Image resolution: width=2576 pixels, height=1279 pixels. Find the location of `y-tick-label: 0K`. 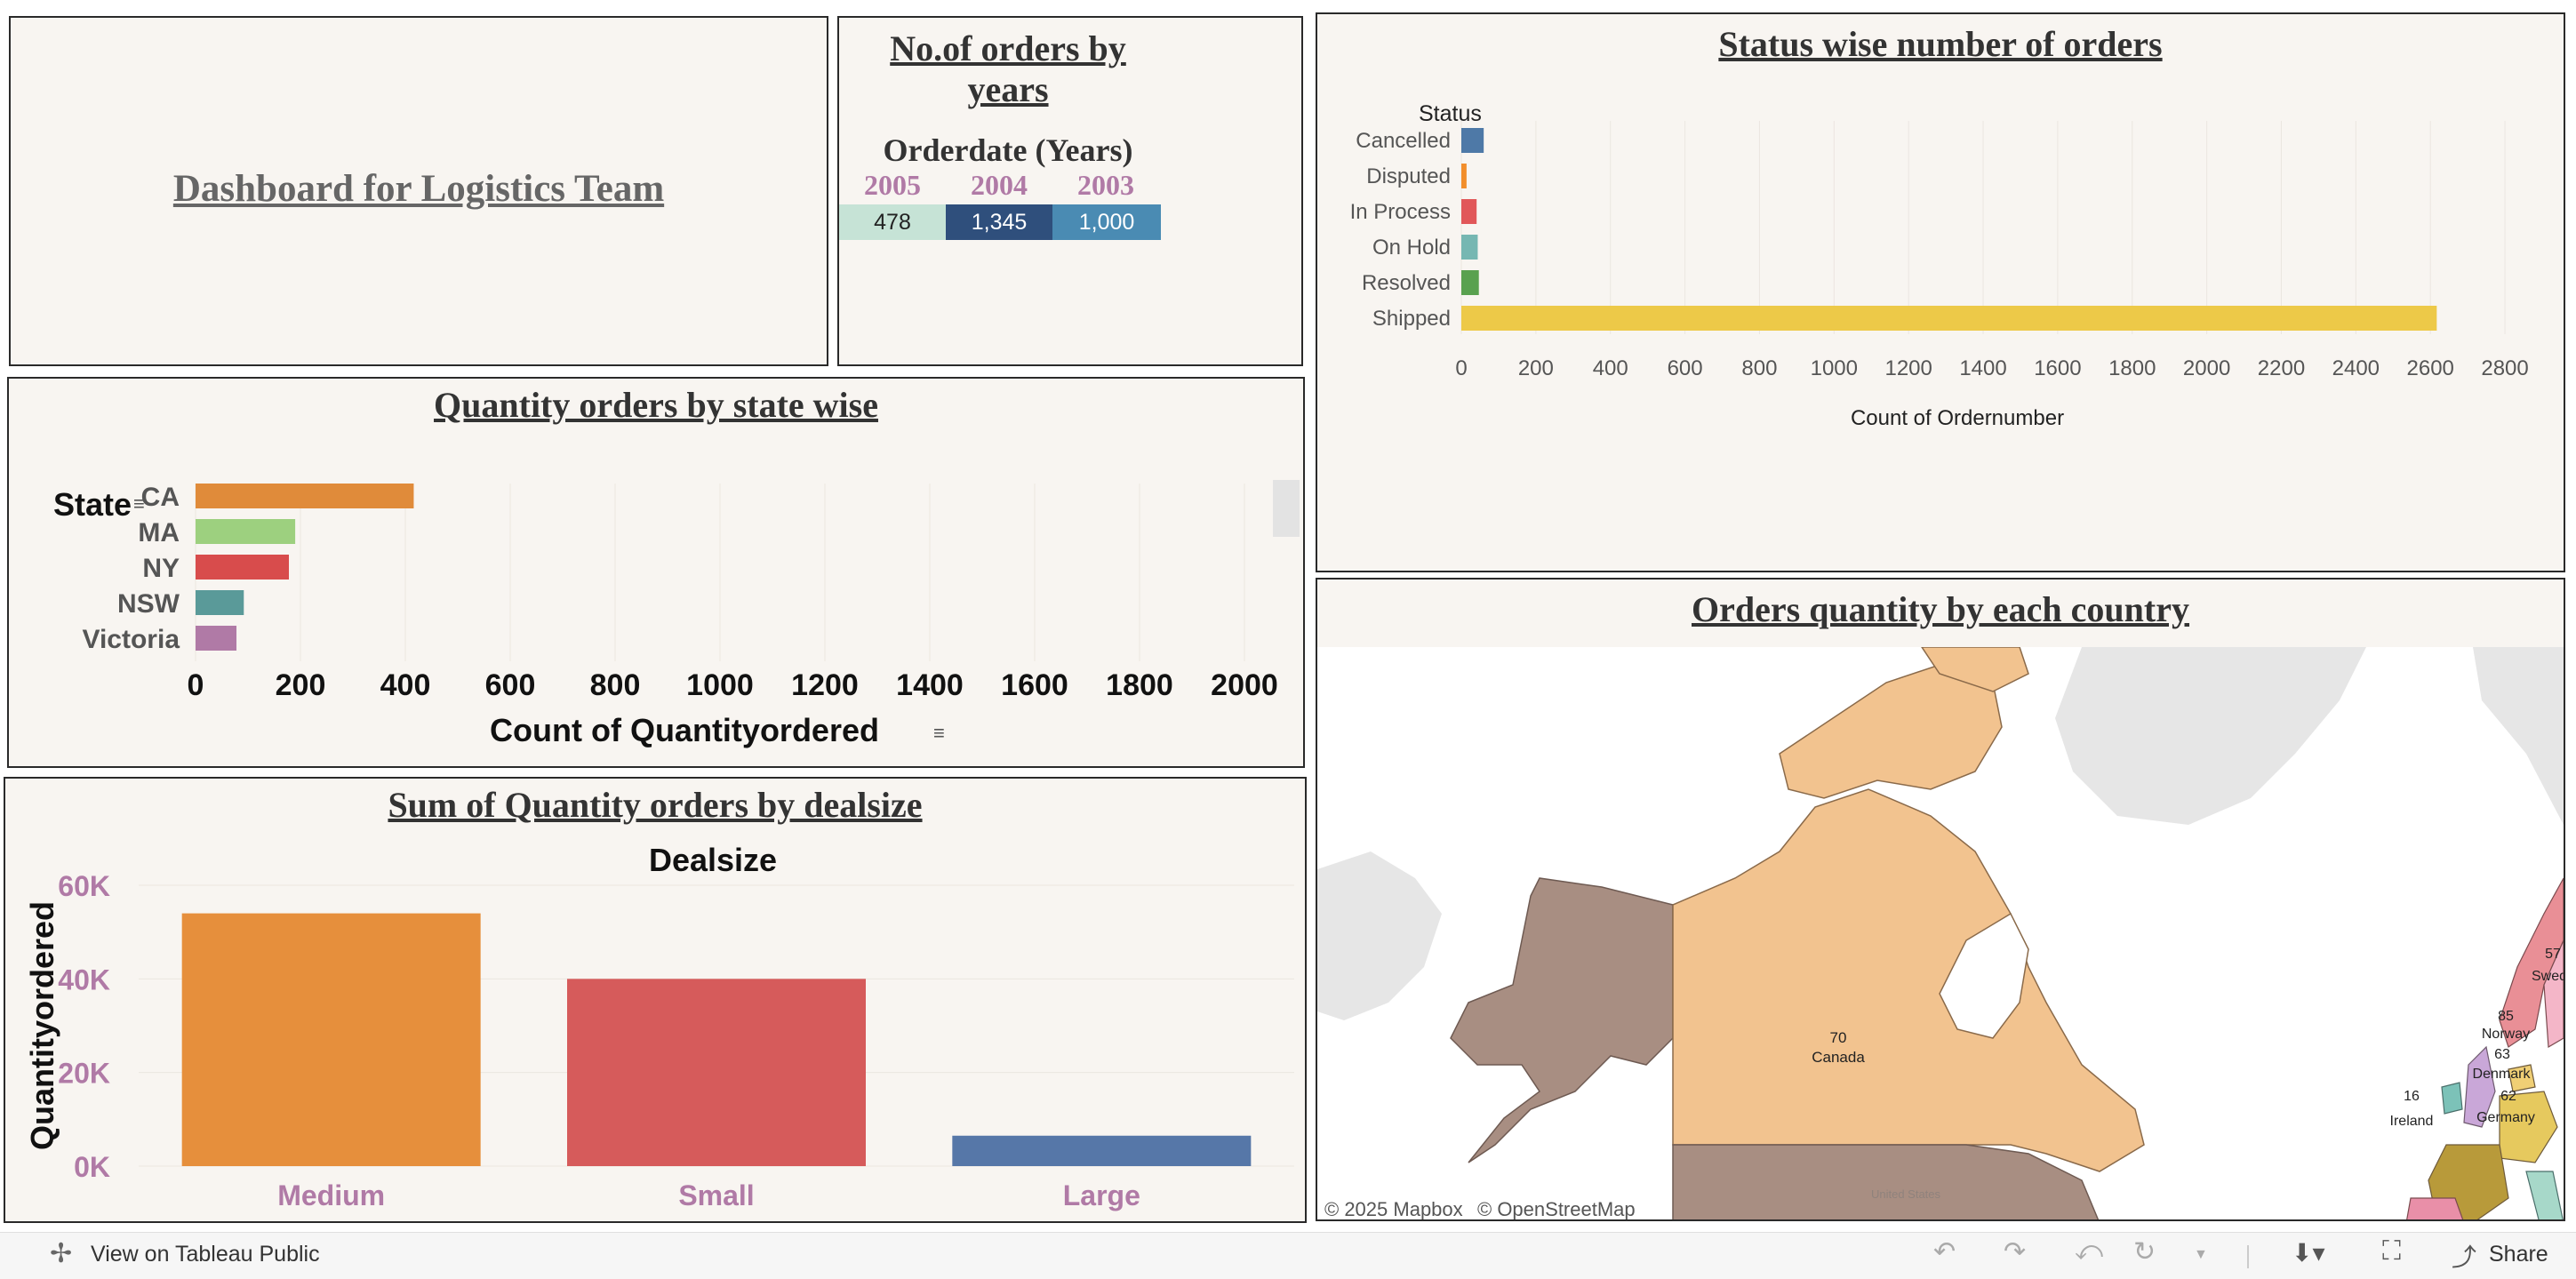

y-tick-label: 0K is located at coordinates (92, 1167).